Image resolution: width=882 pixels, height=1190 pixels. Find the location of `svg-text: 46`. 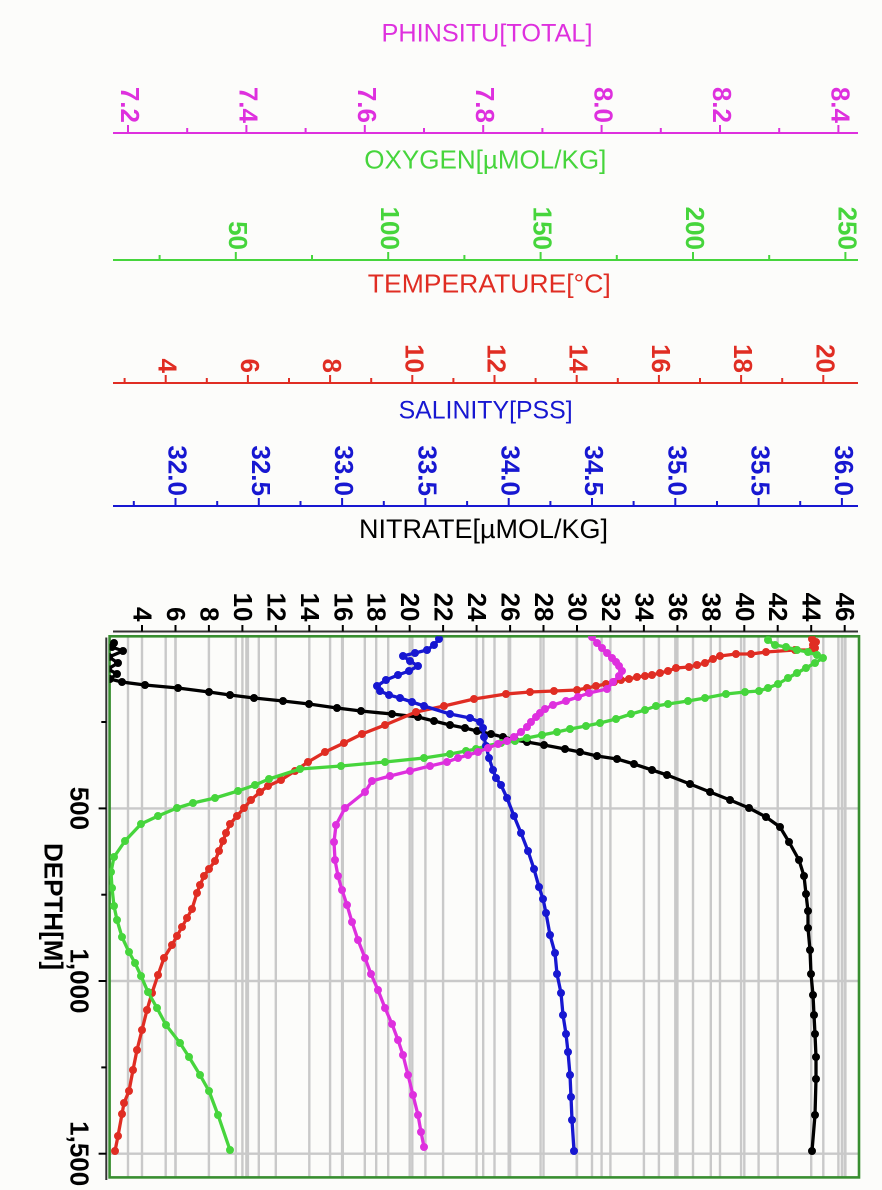

svg-text: 46 is located at coordinates (845, 607).